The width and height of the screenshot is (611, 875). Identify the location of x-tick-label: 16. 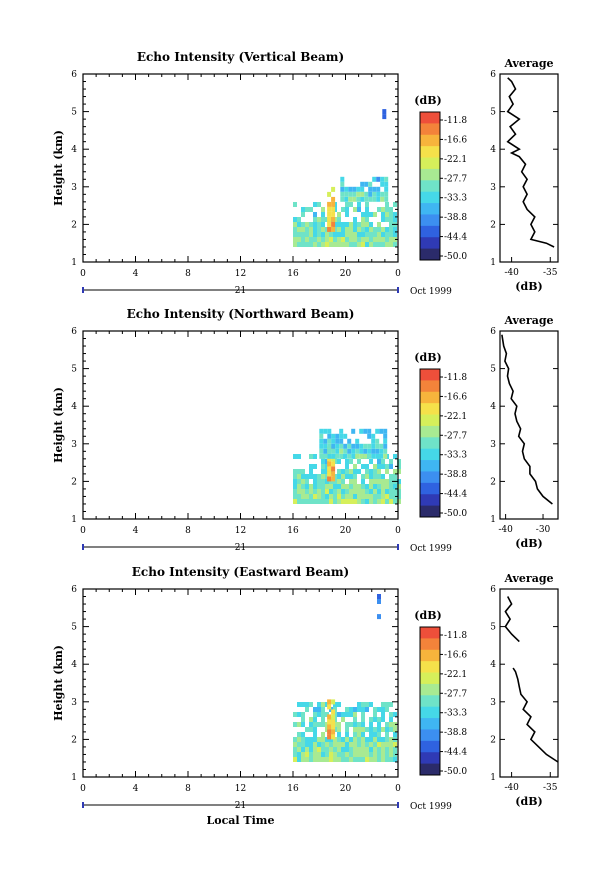
(293, 274).